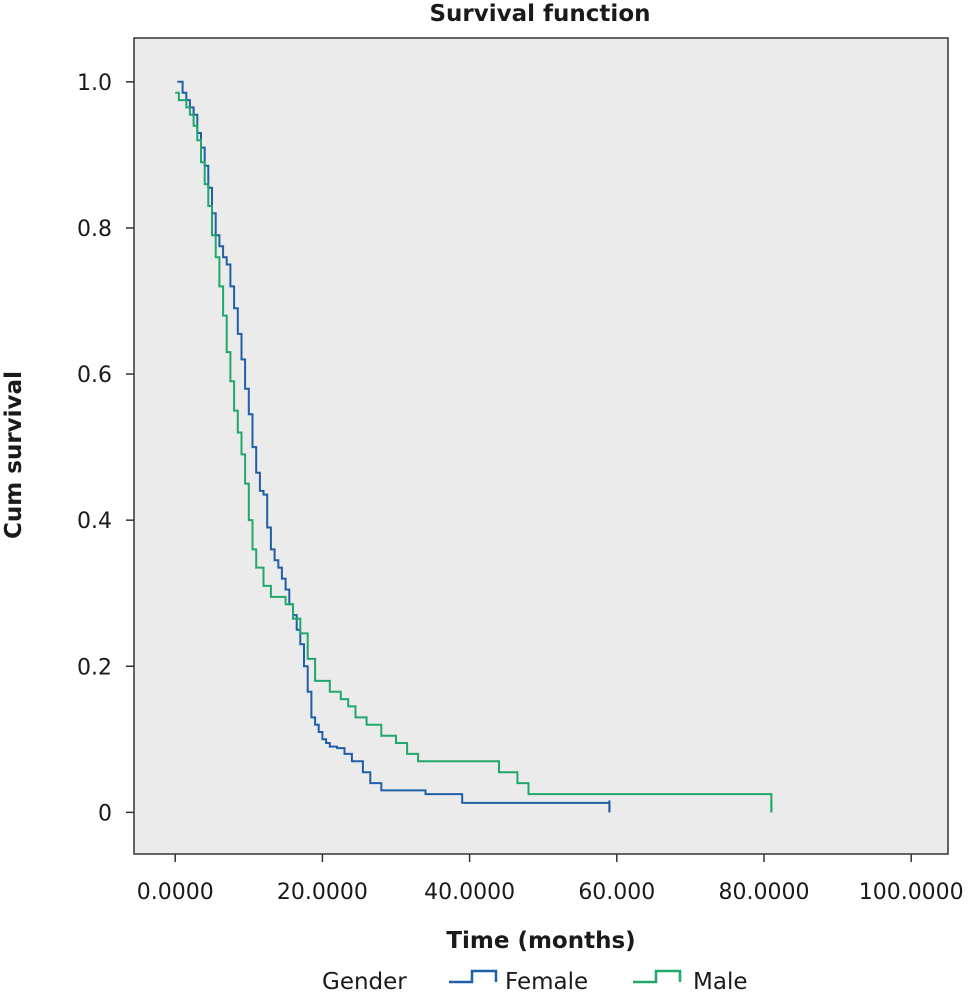  Describe the element at coordinates (94, 667) in the screenshot. I see `y-tick-label: 0.2` at that location.